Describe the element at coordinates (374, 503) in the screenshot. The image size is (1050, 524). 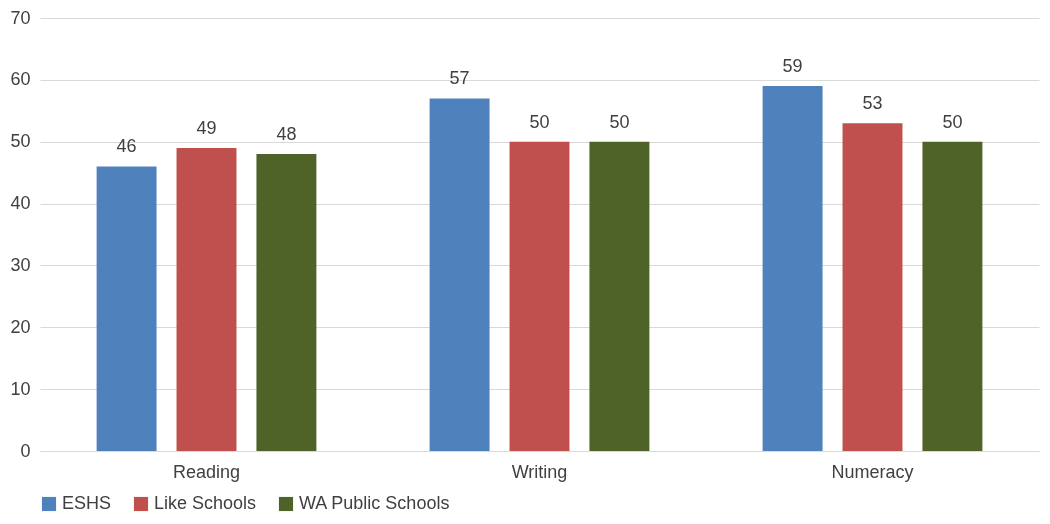
I see `legend-label: WA Public Schools` at that location.